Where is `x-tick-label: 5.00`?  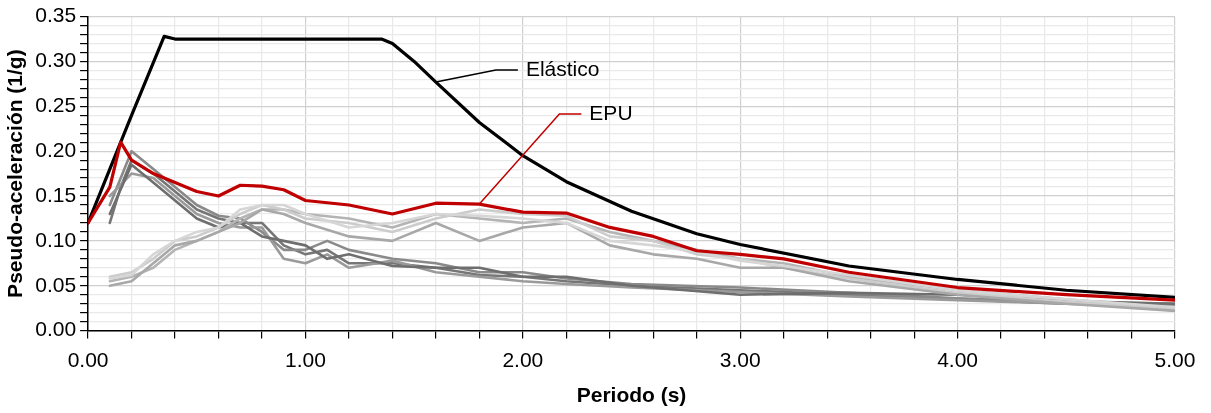 x-tick-label: 5.00 is located at coordinates (1175, 359).